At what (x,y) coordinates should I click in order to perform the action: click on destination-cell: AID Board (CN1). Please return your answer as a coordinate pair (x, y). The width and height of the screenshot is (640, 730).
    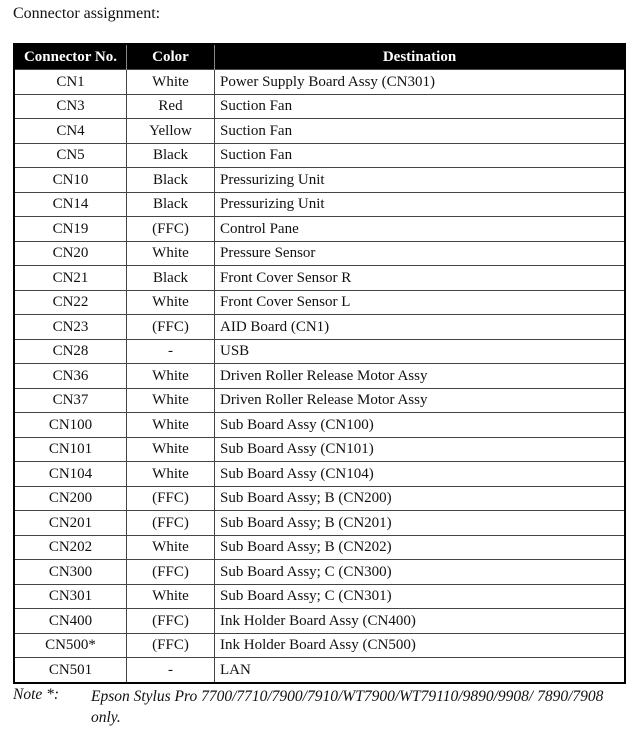
    Looking at the image, I should click on (420, 327).